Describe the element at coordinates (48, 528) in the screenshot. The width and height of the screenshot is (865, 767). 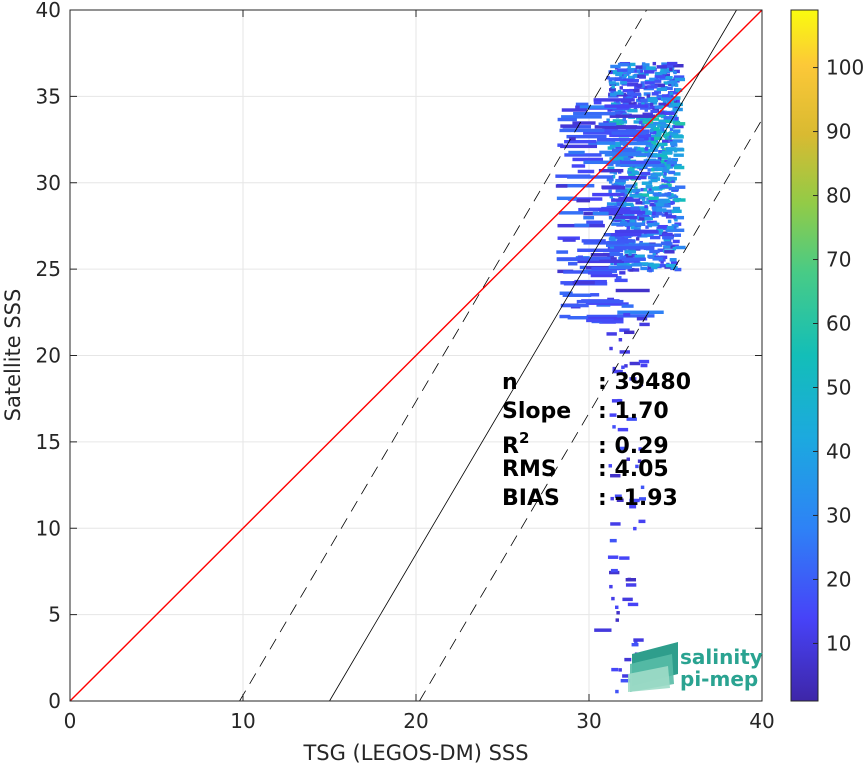
I see `y-tick-label: 10` at that location.